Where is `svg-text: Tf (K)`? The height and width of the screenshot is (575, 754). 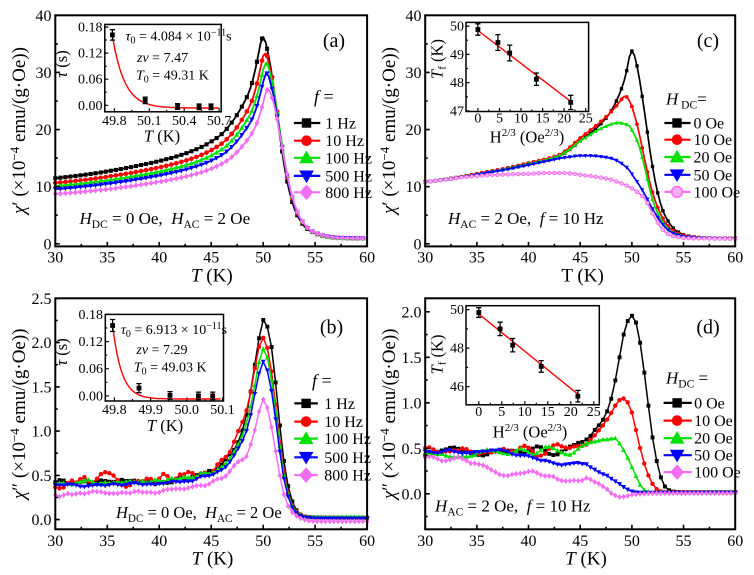 svg-text: Tf (K) is located at coordinates (438, 355).